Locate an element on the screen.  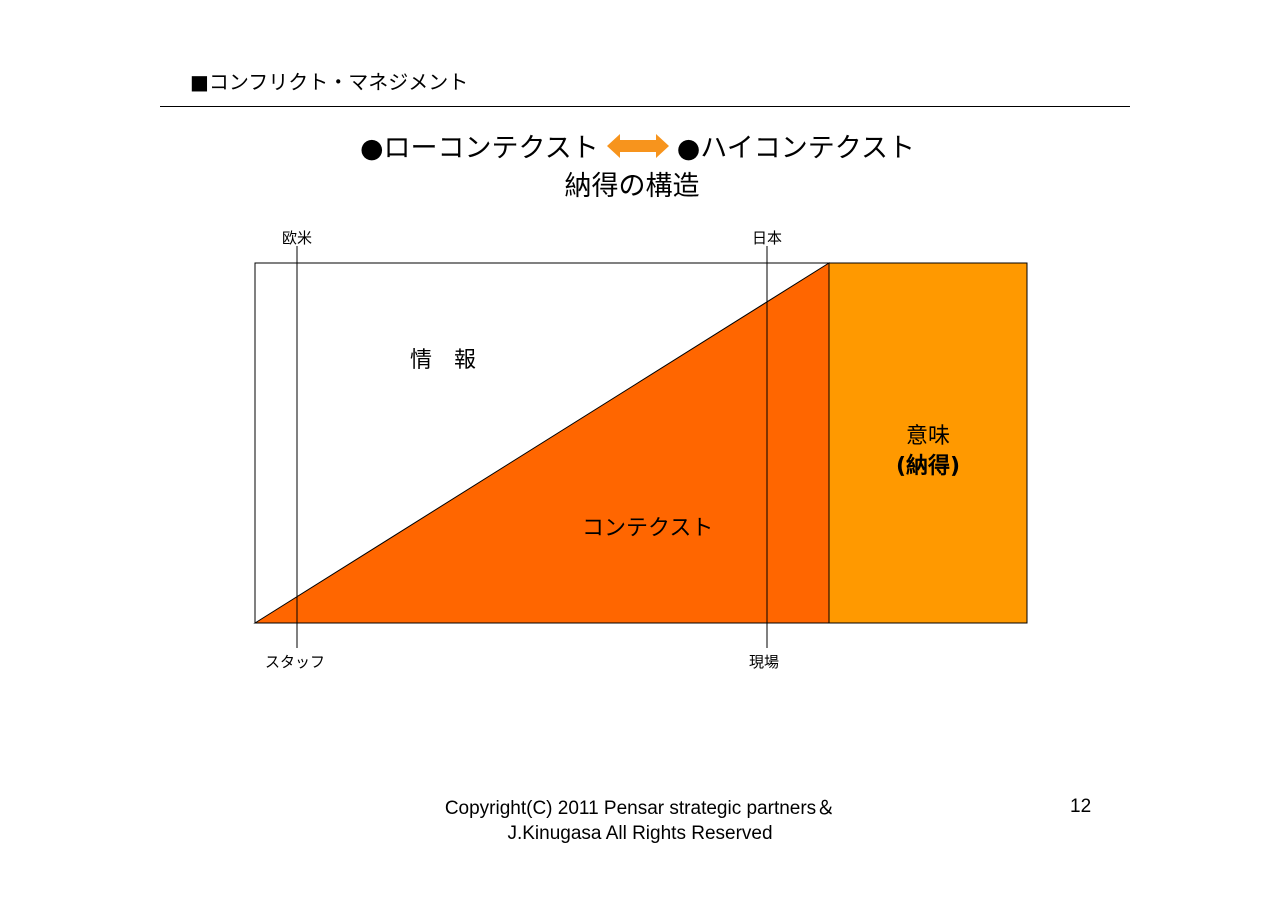
field-label: 現場 is located at coordinates (764, 662).